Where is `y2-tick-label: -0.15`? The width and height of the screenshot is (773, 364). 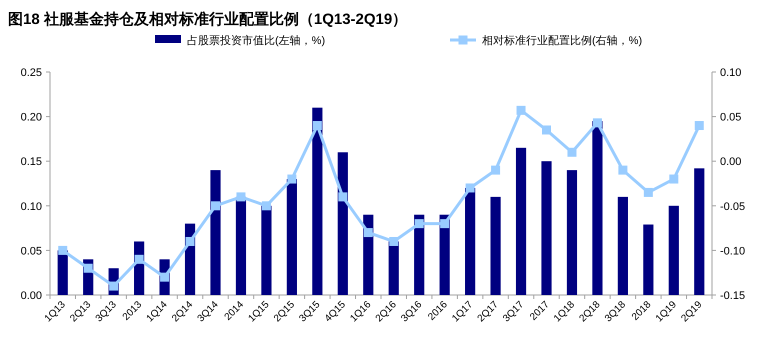
y2-tick-label: -0.15 is located at coordinates (733, 296).